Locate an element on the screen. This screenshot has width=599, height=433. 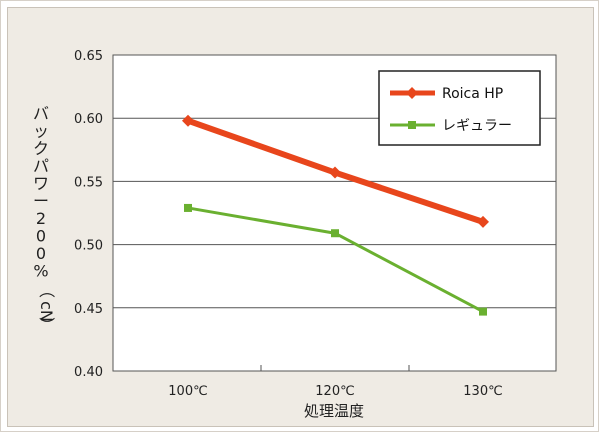
y-axis-title-char: バ is located at coordinates (41, 113).